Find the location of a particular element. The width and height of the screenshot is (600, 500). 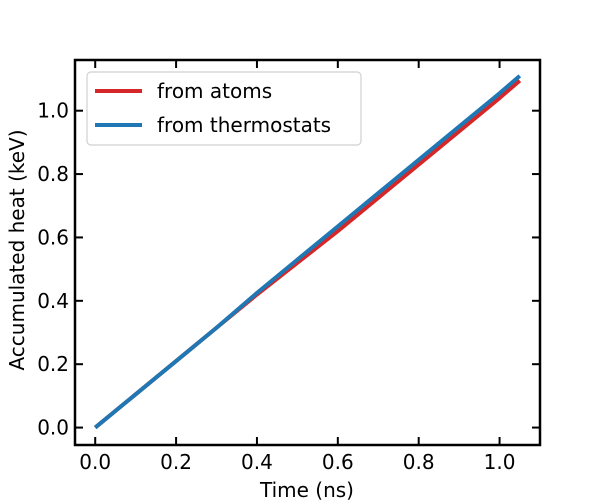

y-tick-label: 0.0 is located at coordinates (53, 428).